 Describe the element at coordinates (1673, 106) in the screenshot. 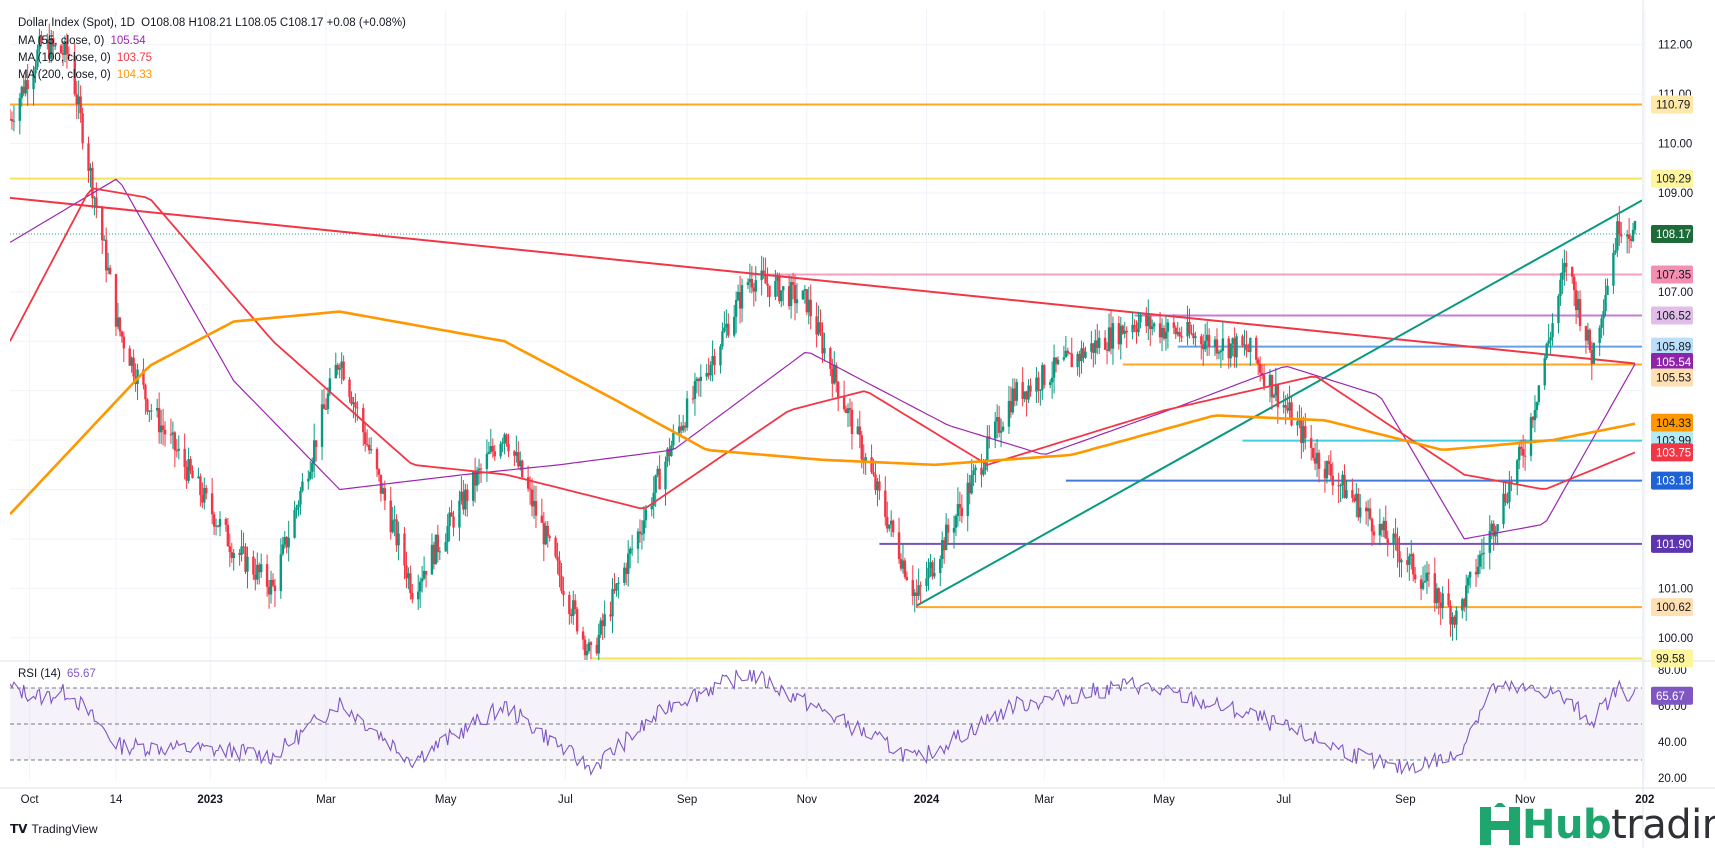

I see `price-badge-label: 110.79` at that location.